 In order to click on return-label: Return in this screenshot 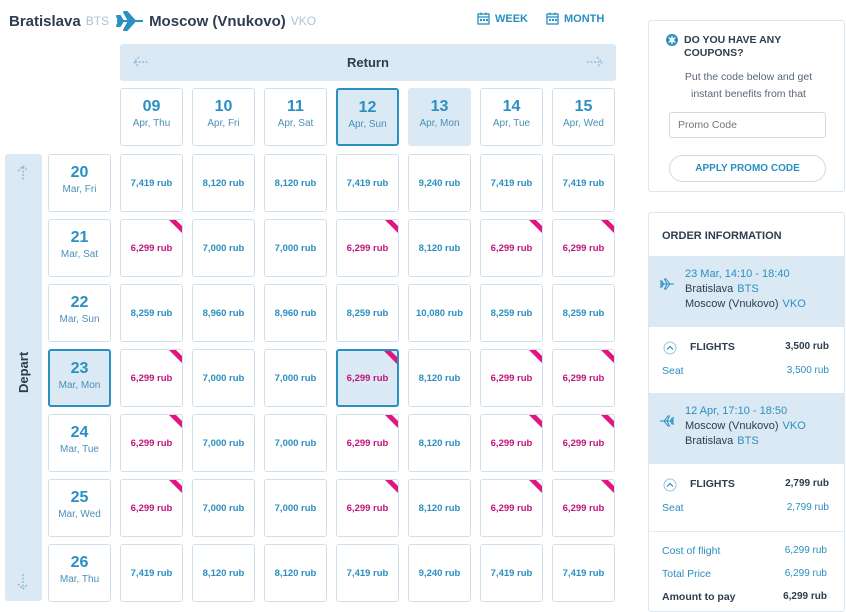, I will do `click(368, 62)`.